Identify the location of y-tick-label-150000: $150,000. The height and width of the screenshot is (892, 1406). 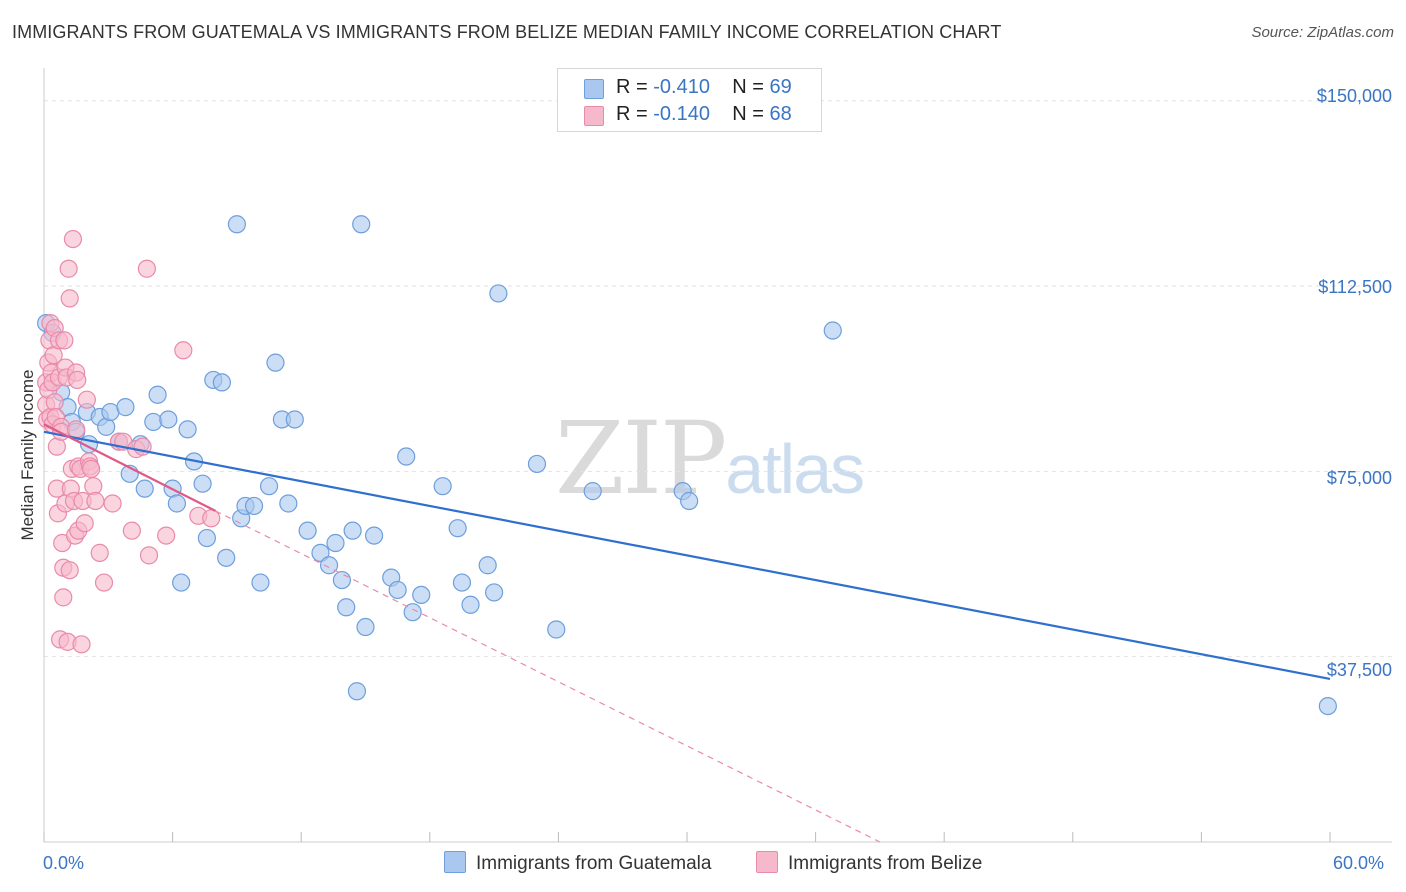
(1354, 96).